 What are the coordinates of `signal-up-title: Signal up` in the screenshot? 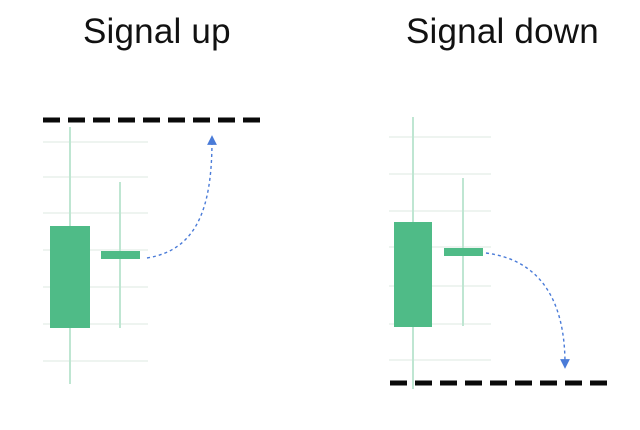 It's located at (157, 31).